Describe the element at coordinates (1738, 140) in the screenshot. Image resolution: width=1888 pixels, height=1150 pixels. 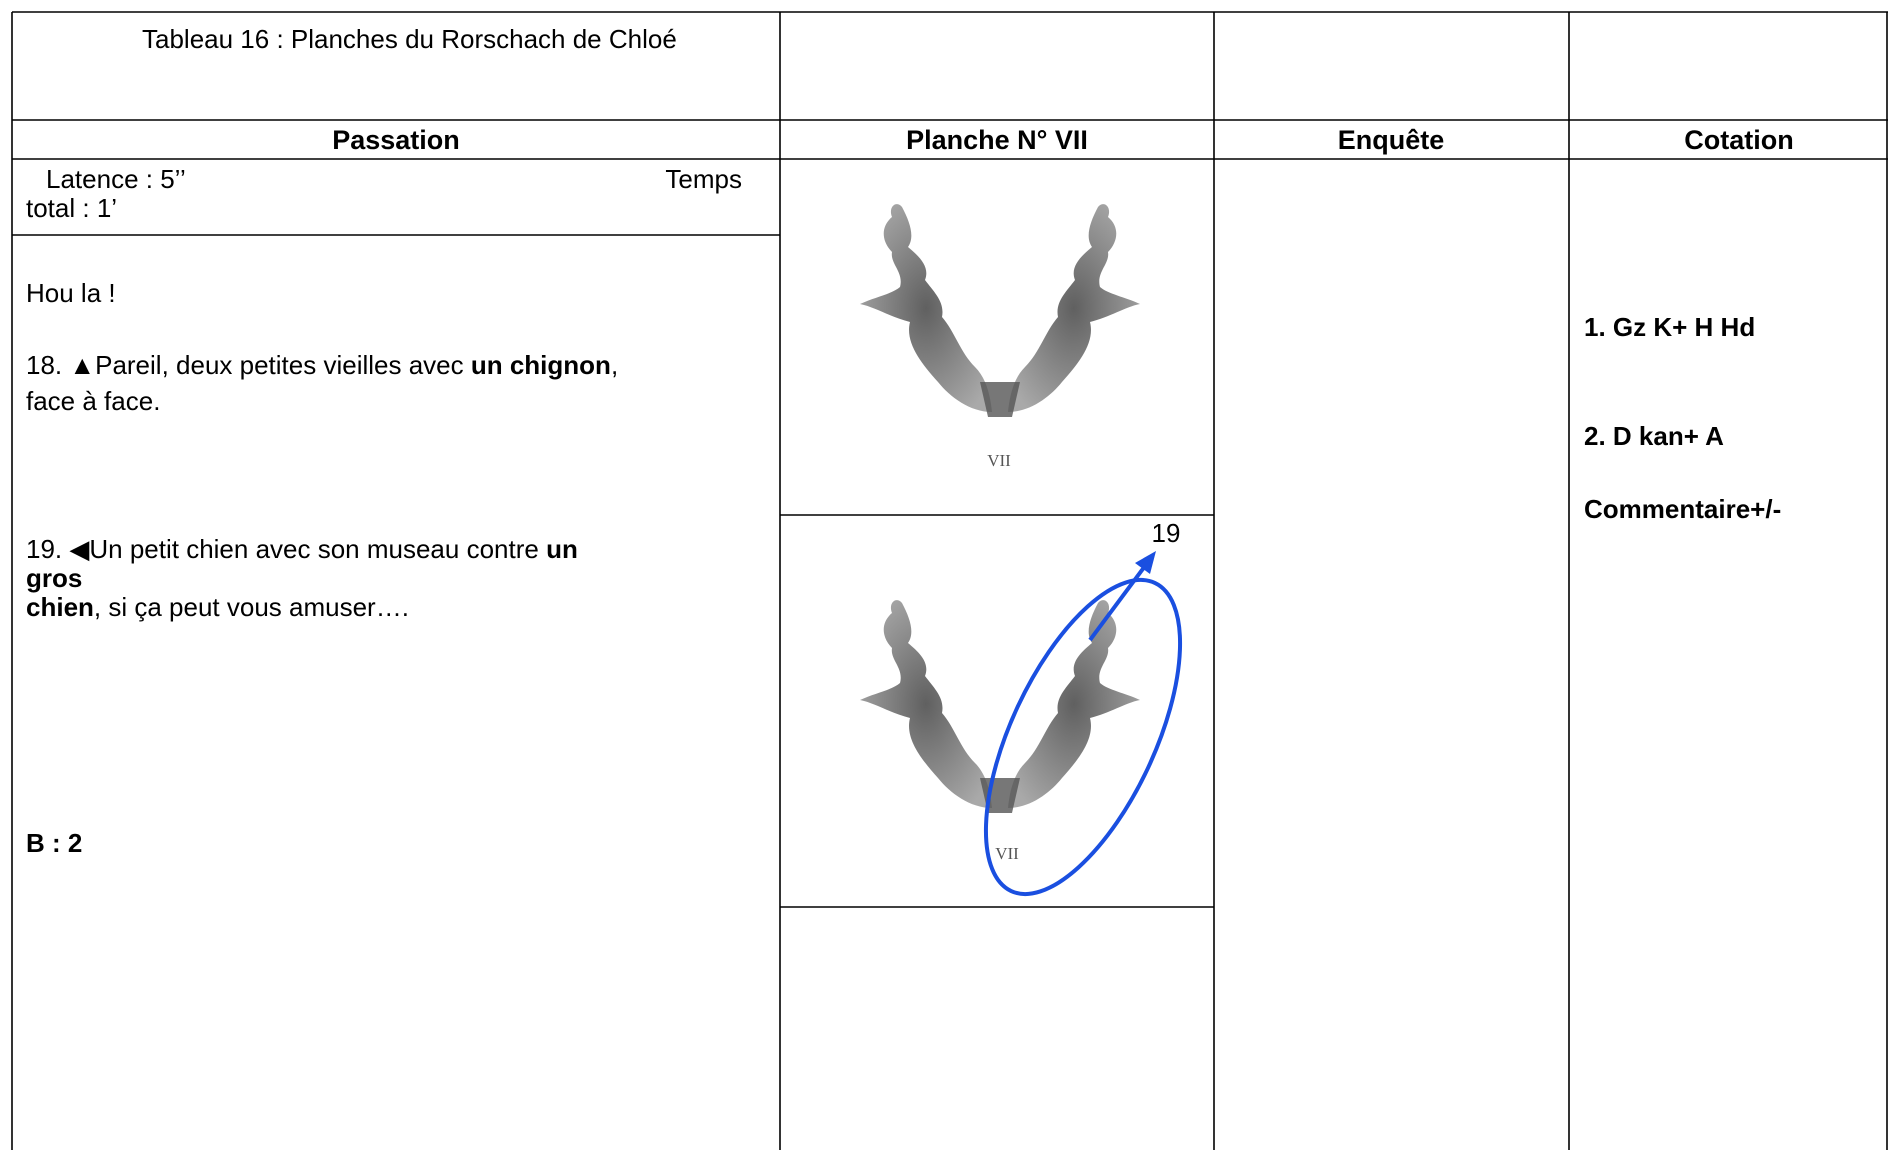
I see `column-header: Cotation` at that location.